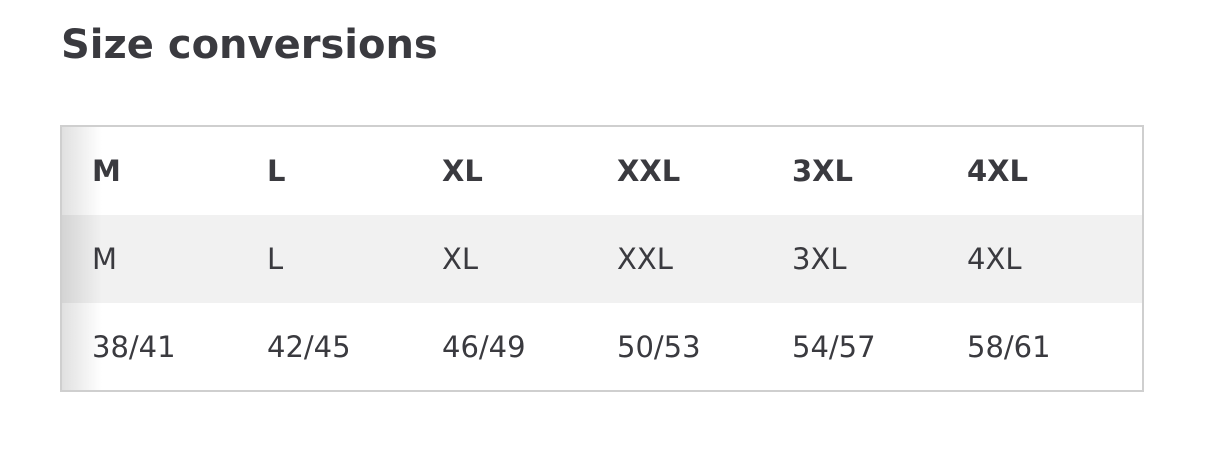 This screenshot has height=450, width=1206. What do you see at coordinates (106, 171) in the screenshot?
I see `header-cell: M` at bounding box center [106, 171].